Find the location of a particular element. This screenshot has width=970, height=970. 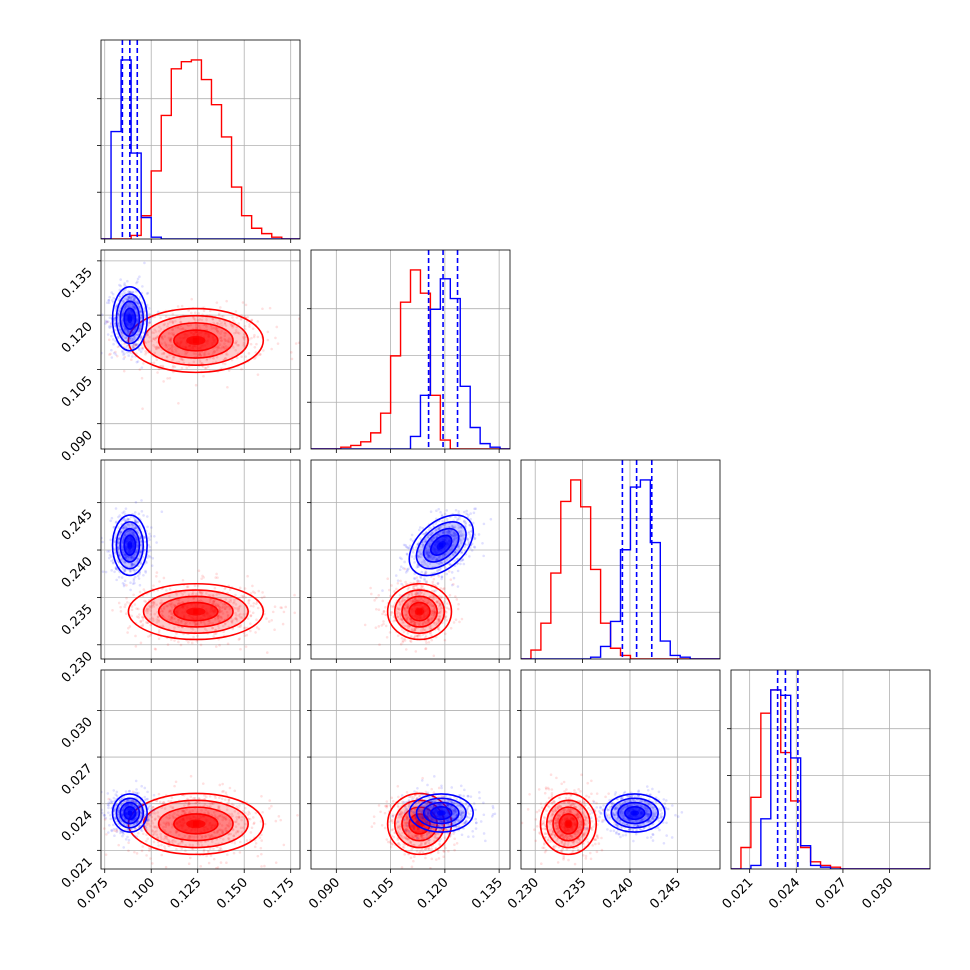

blue-contour is located at coordinates (441, 545).